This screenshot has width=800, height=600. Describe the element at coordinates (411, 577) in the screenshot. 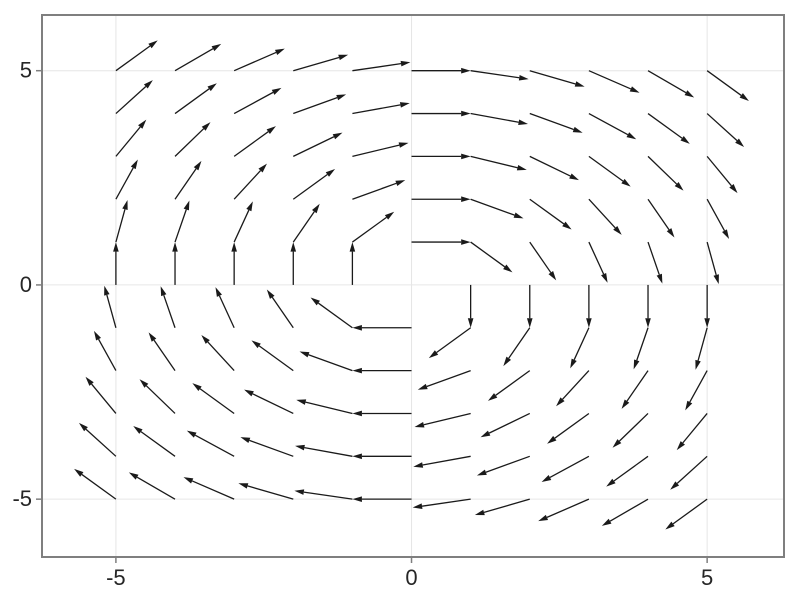

I see `x-tick-label: 0` at that location.